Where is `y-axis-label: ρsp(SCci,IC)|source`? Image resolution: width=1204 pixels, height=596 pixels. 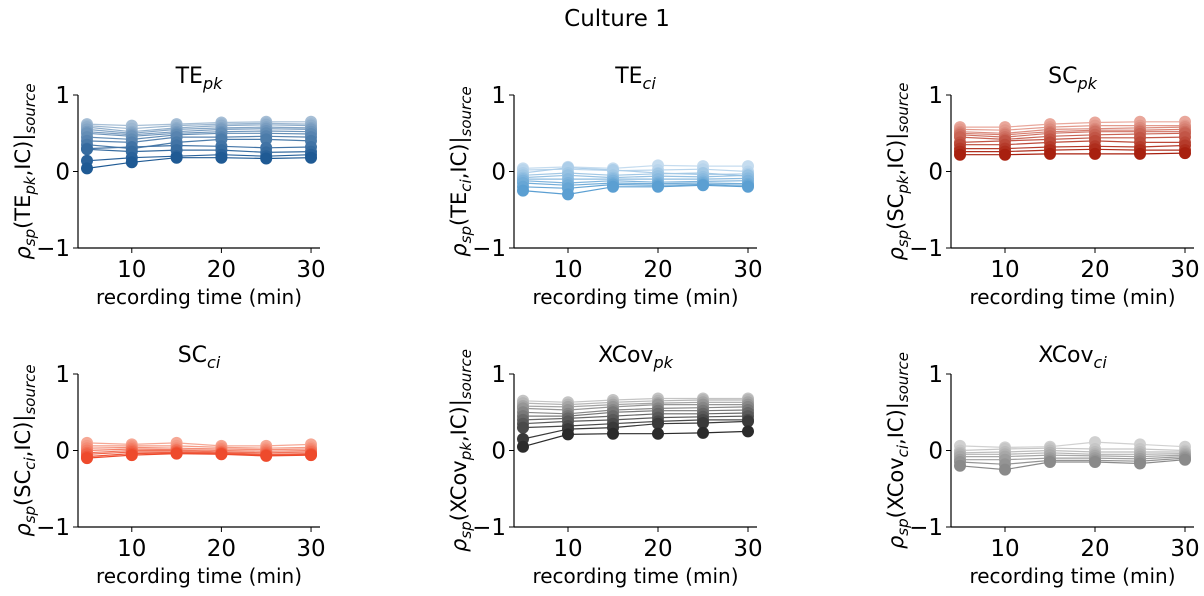
y-axis-label: ρsp(SCci,IC)|source is located at coordinates (25, 450).